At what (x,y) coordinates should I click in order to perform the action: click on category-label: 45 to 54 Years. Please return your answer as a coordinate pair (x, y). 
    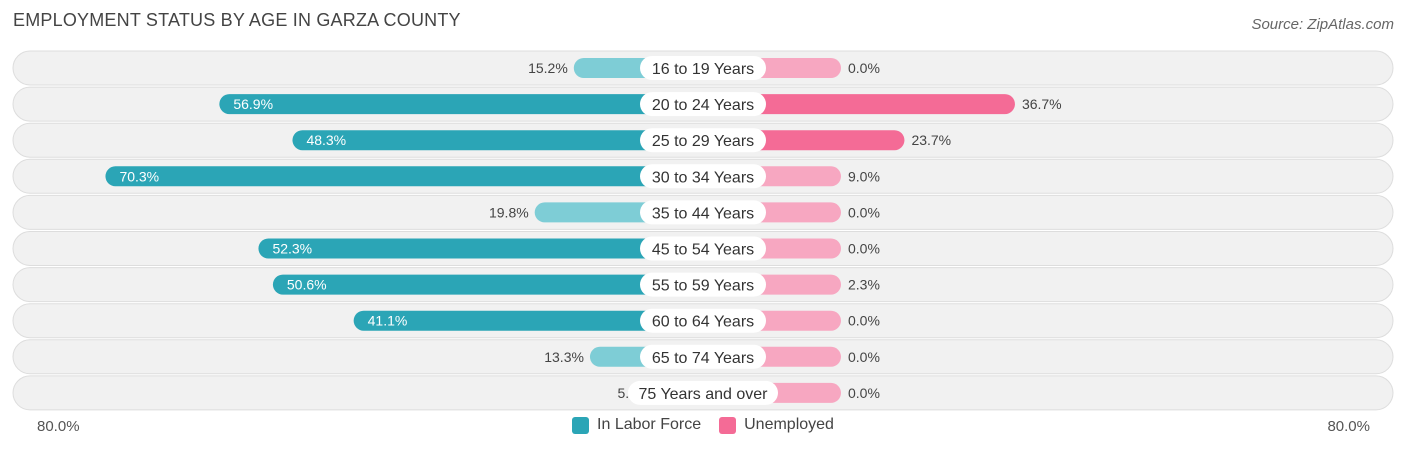
    Looking at the image, I should click on (703, 250).